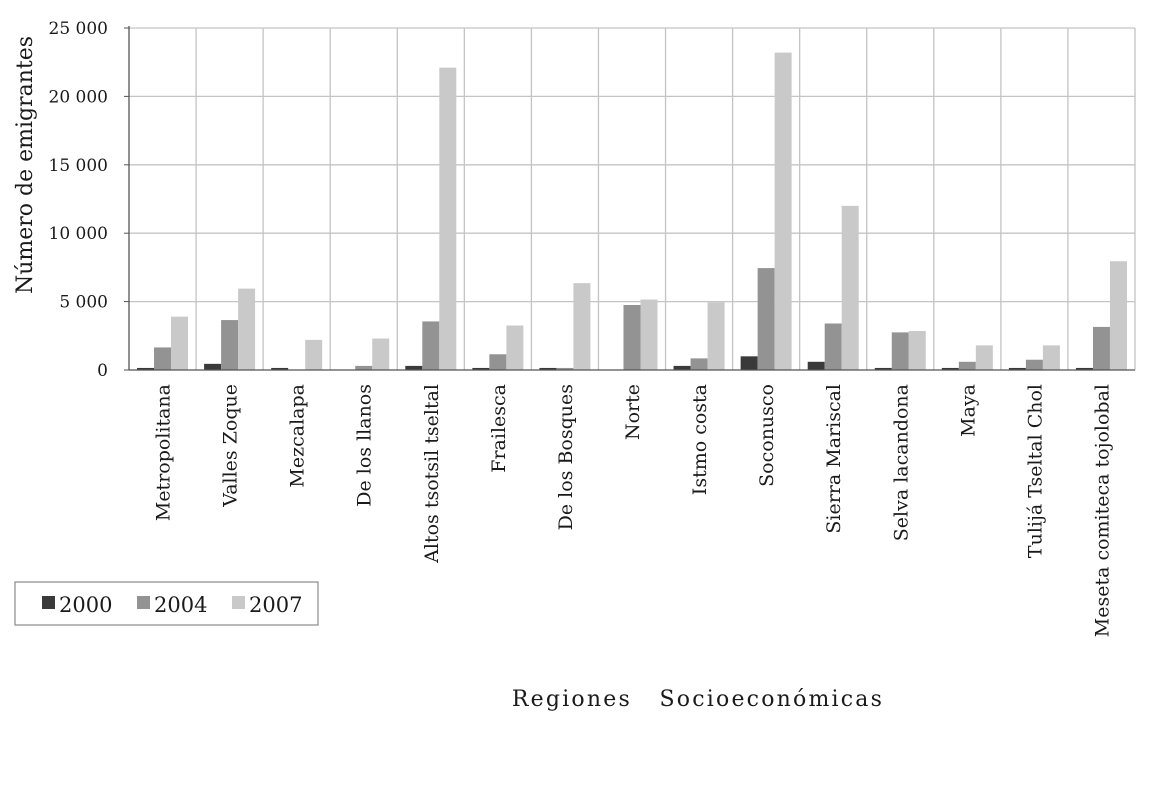 This screenshot has height=812, width=1149. What do you see at coordinates (566, 457) in the screenshot?
I see `category-label: De los Bosques` at bounding box center [566, 457].